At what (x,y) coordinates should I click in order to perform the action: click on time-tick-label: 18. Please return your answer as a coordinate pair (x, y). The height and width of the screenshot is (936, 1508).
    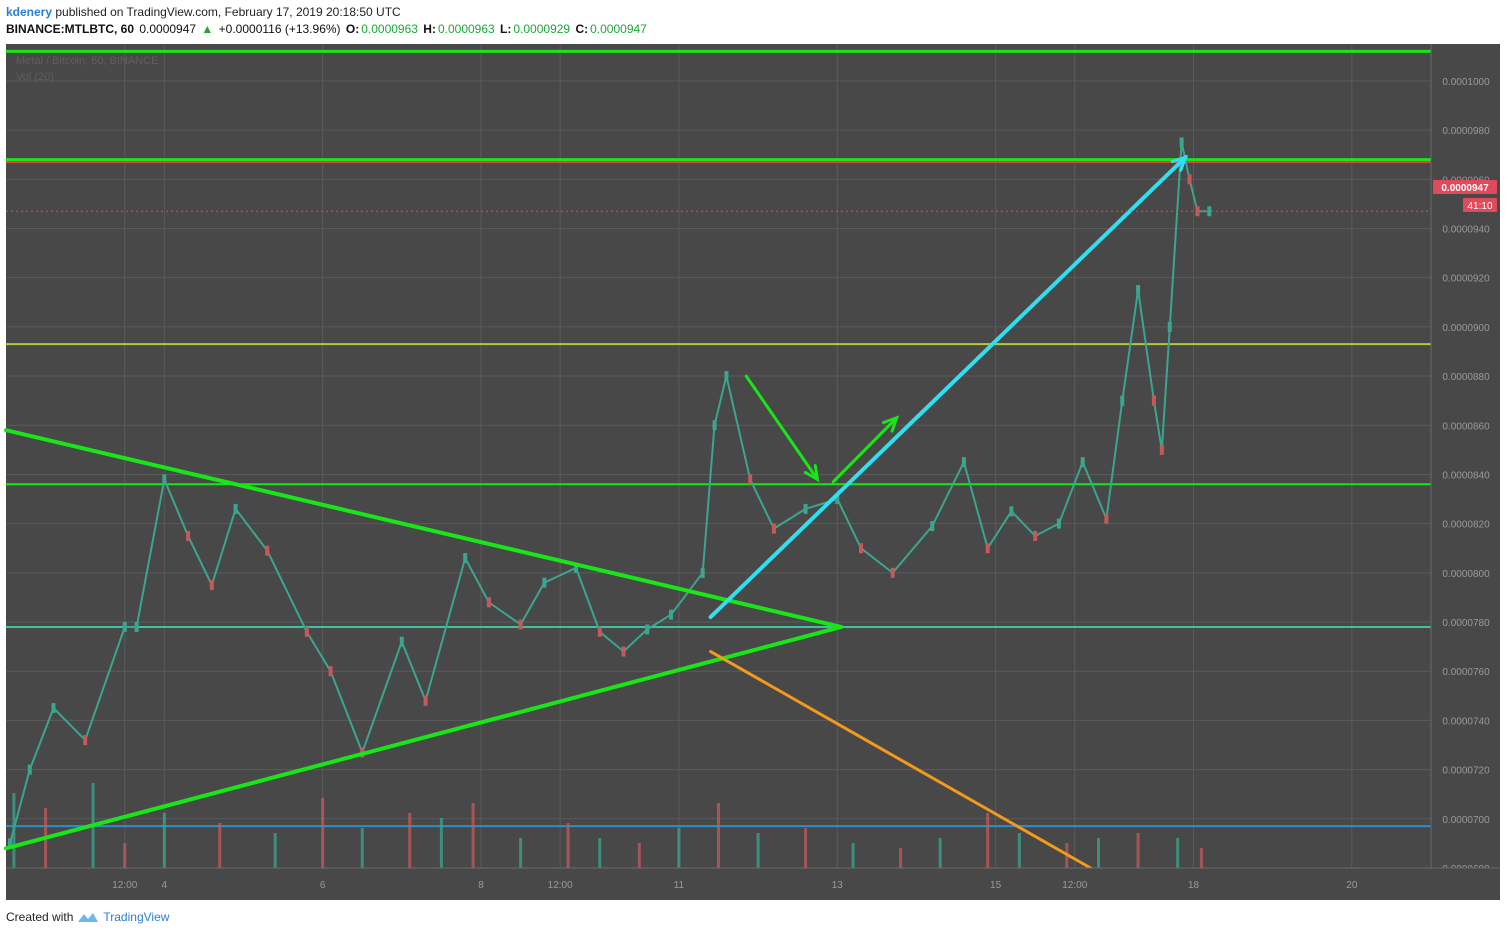
    Looking at the image, I should click on (1194, 885).